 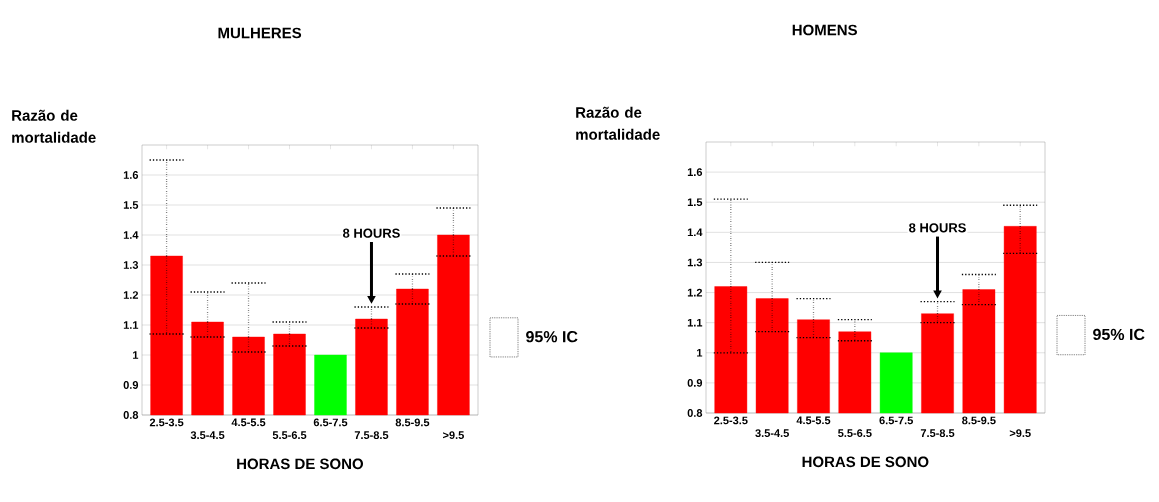 What do you see at coordinates (260, 33) in the screenshot?
I see `chart-title: MULHERES` at bounding box center [260, 33].